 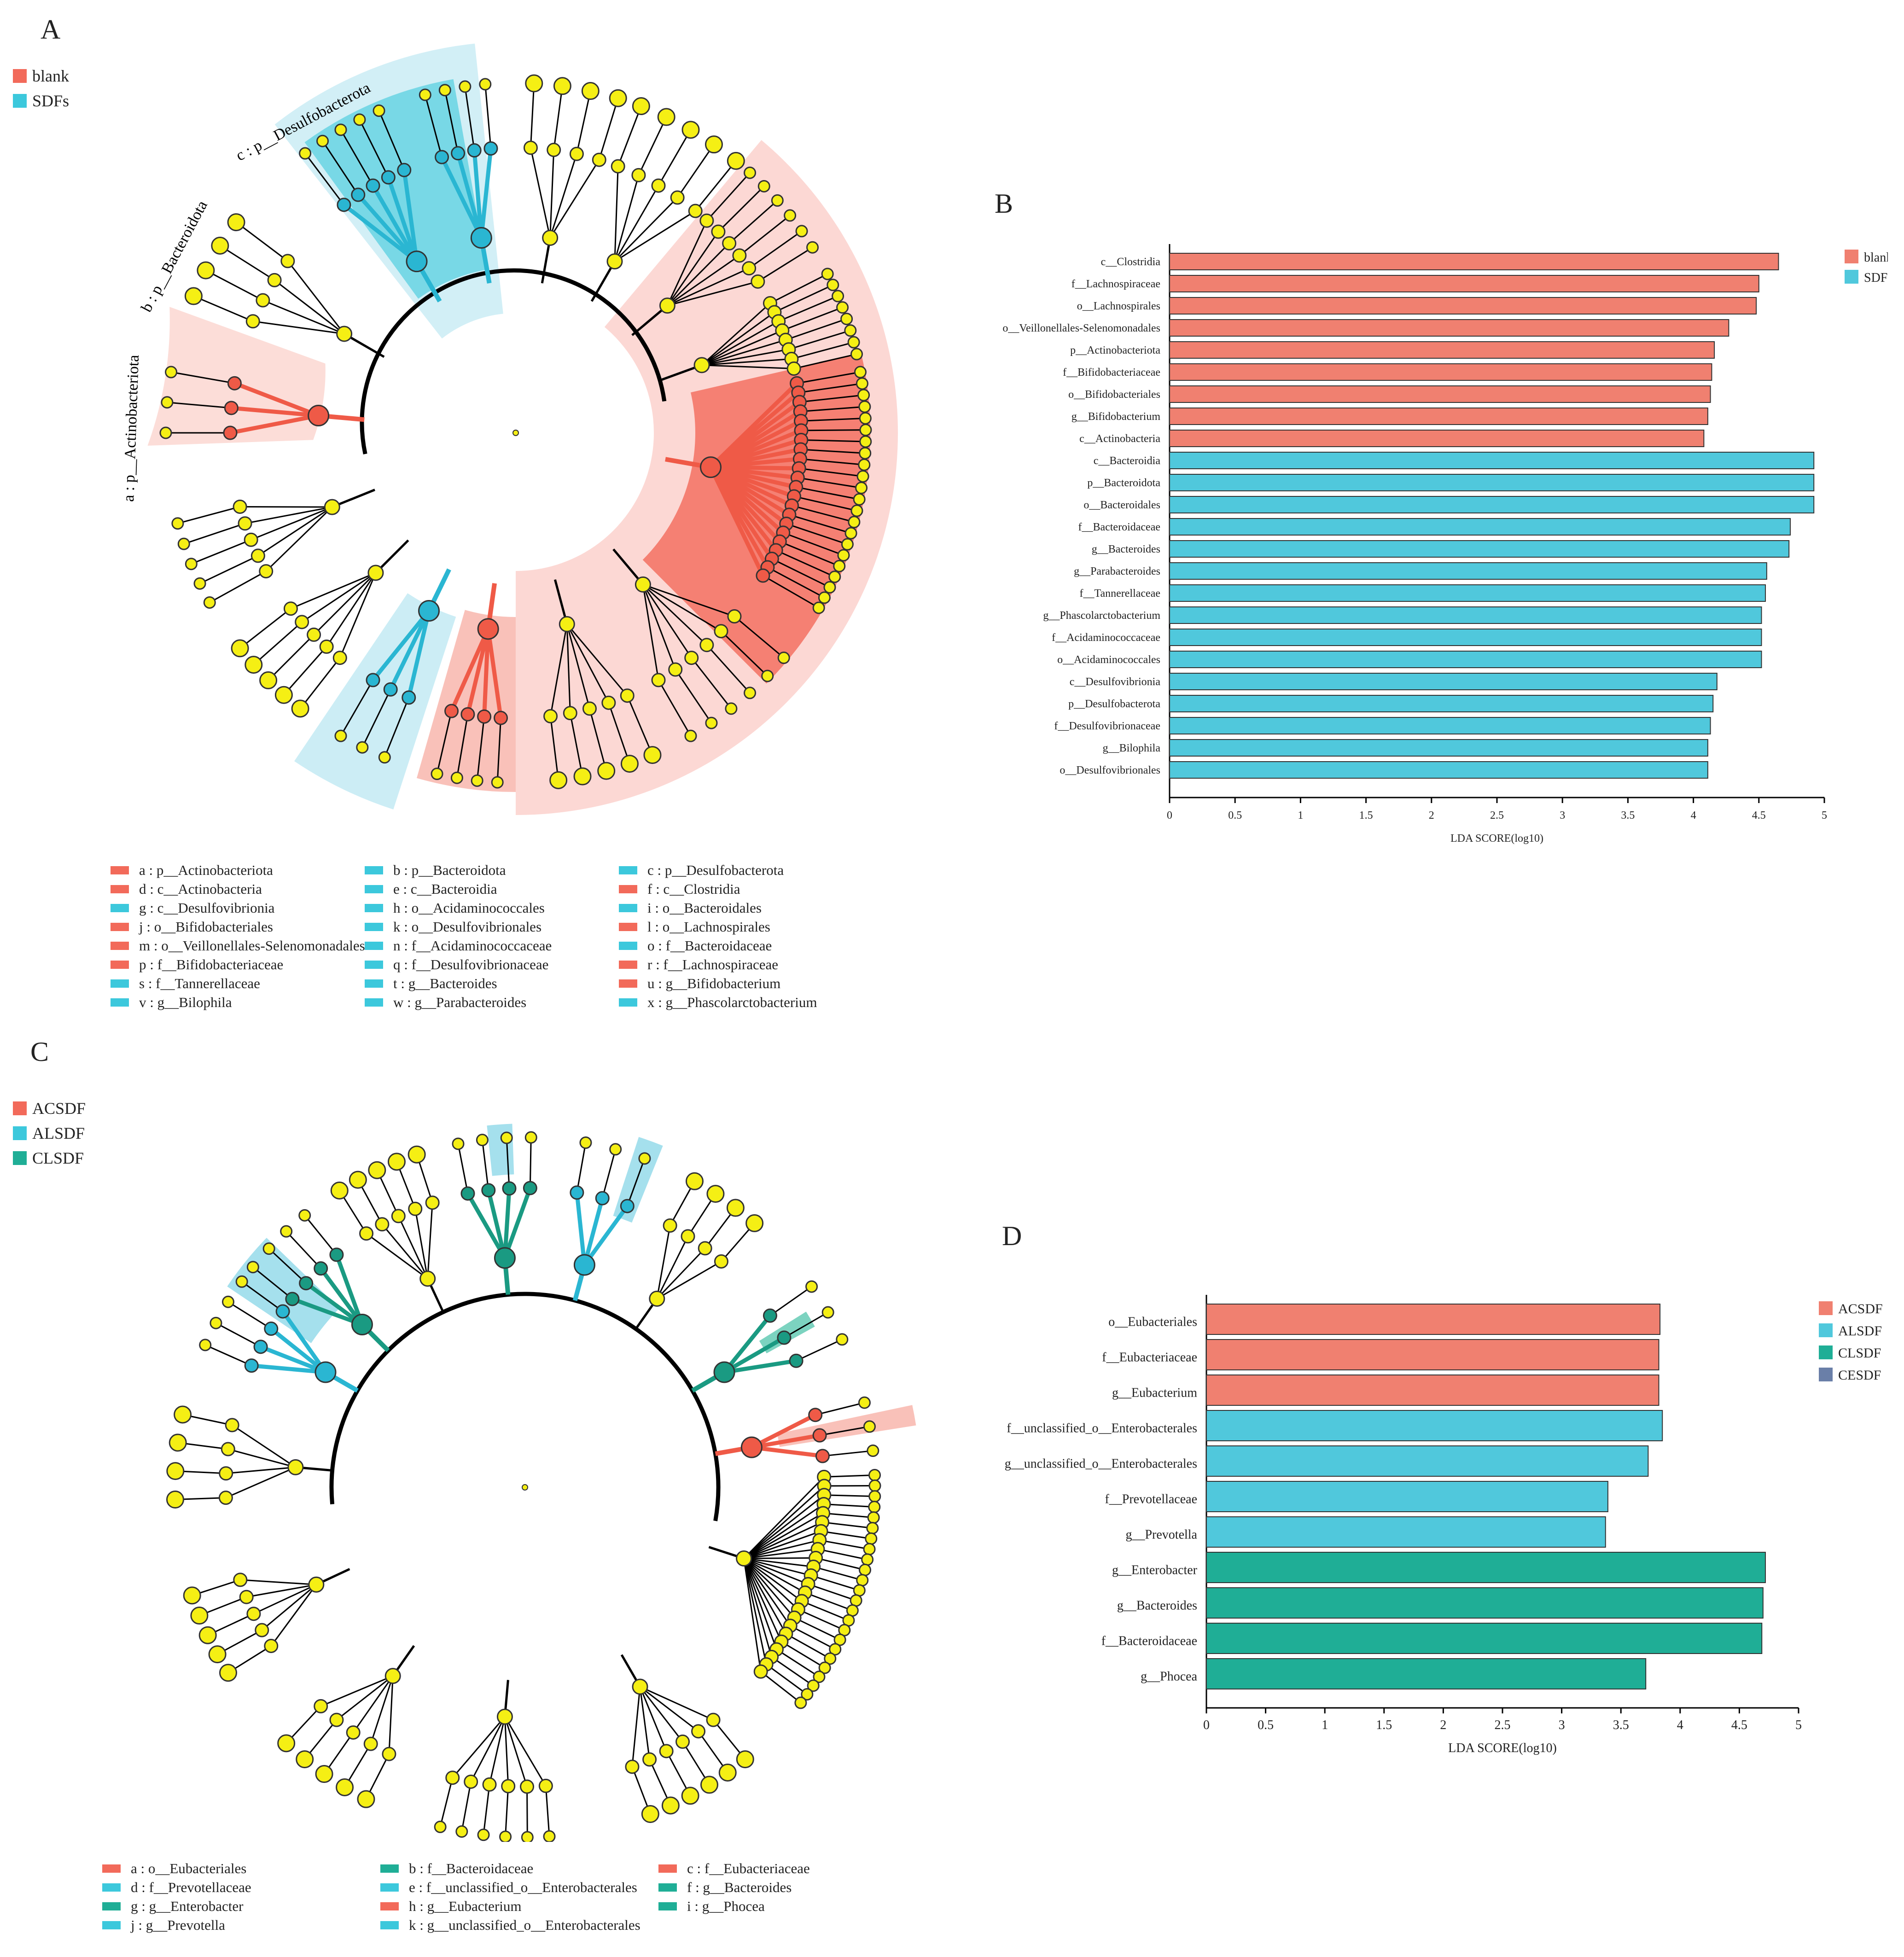 What do you see at coordinates (1115, 350) in the screenshot?
I see `category-label: p__Actinobacteriota` at bounding box center [1115, 350].